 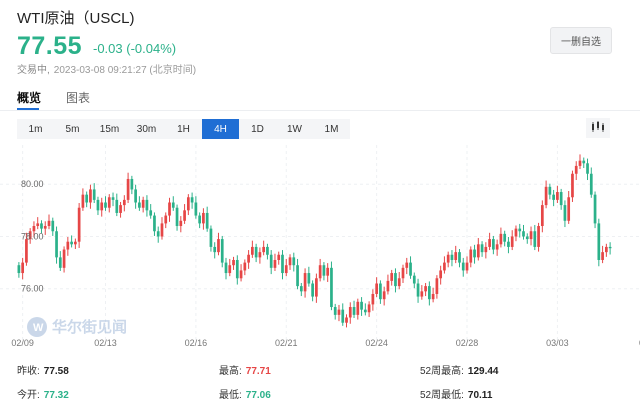 What do you see at coordinates (78, 98) in the screenshot?
I see `tab-chart: 图表` at bounding box center [78, 98].